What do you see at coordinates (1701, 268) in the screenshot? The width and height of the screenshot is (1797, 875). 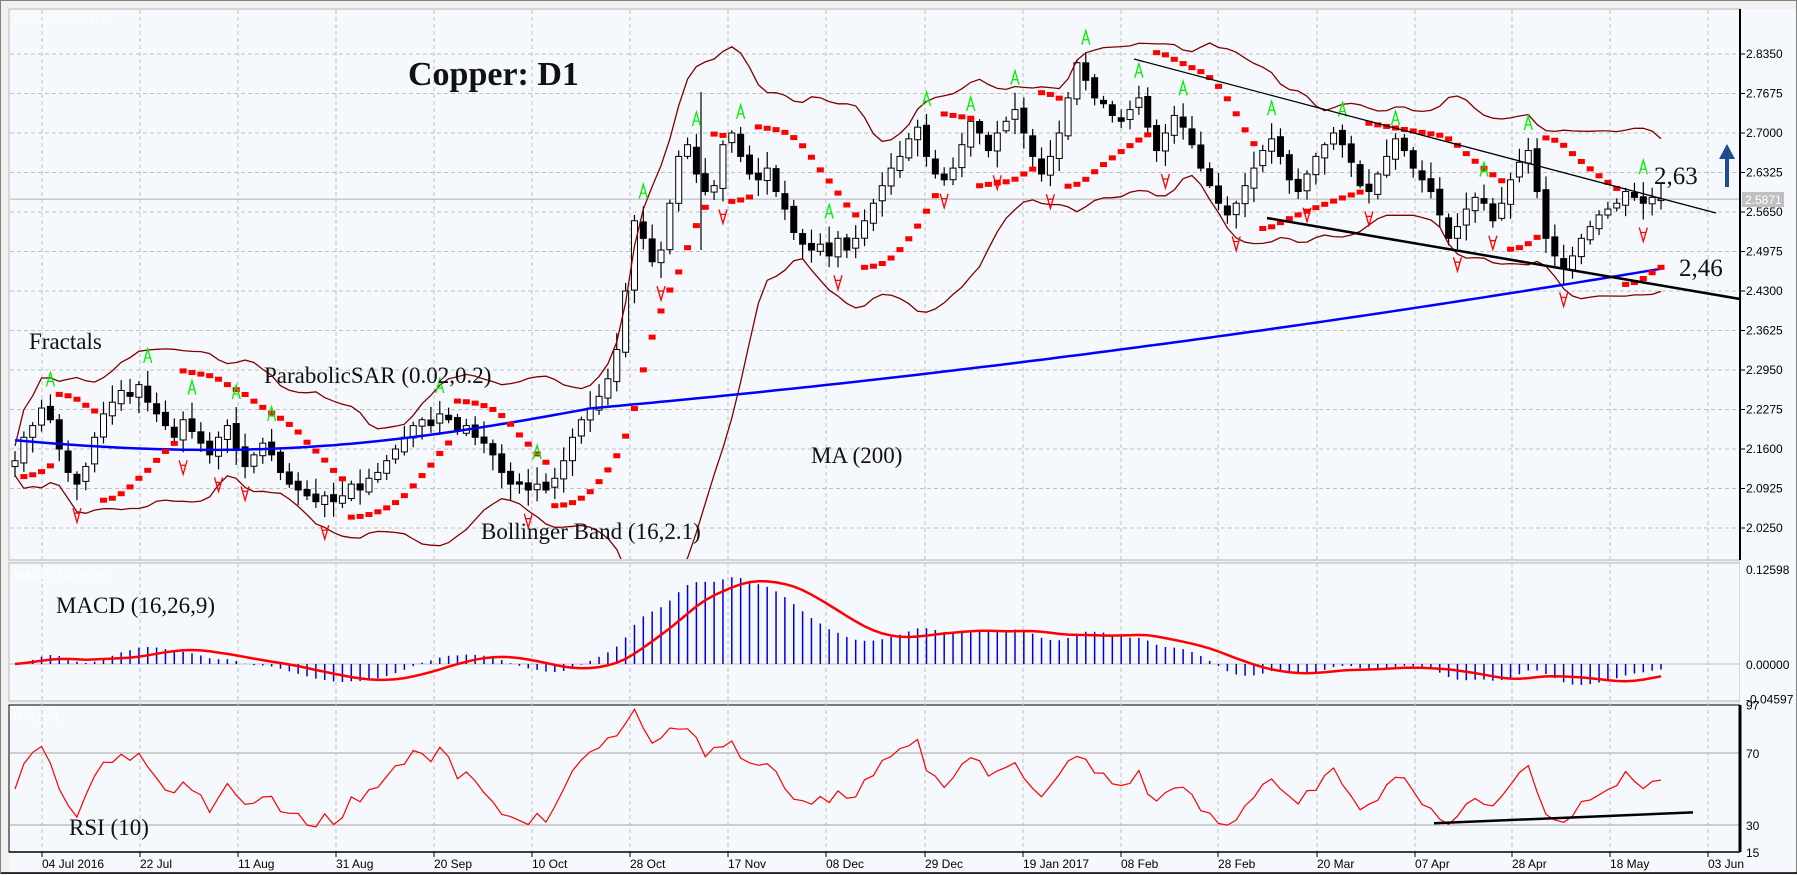 I see `support-level-label: 2,46` at bounding box center [1701, 268].